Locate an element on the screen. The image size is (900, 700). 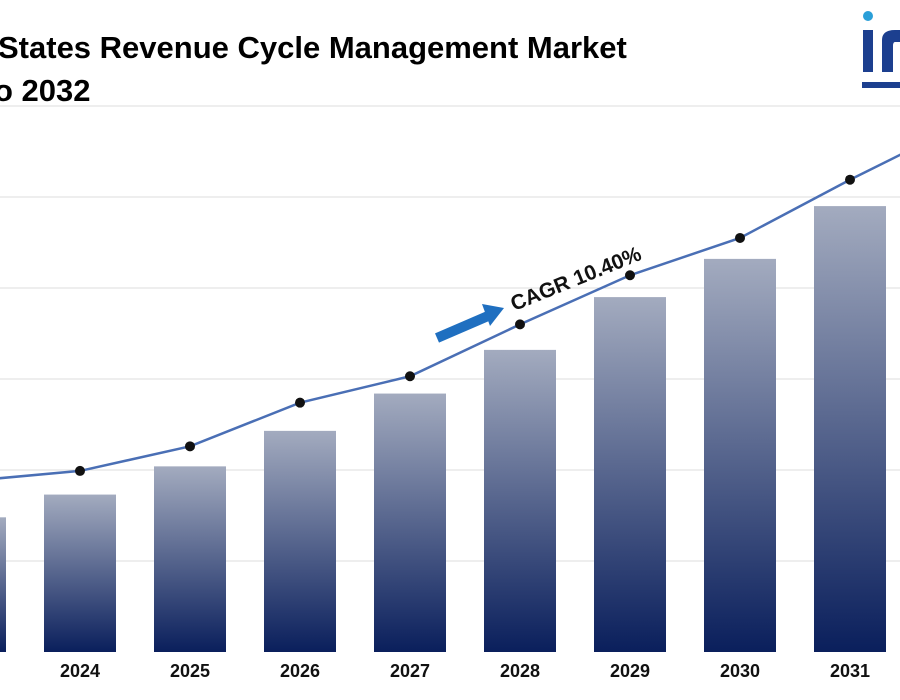
x-tick-label: 2025 is located at coordinates (190, 671).